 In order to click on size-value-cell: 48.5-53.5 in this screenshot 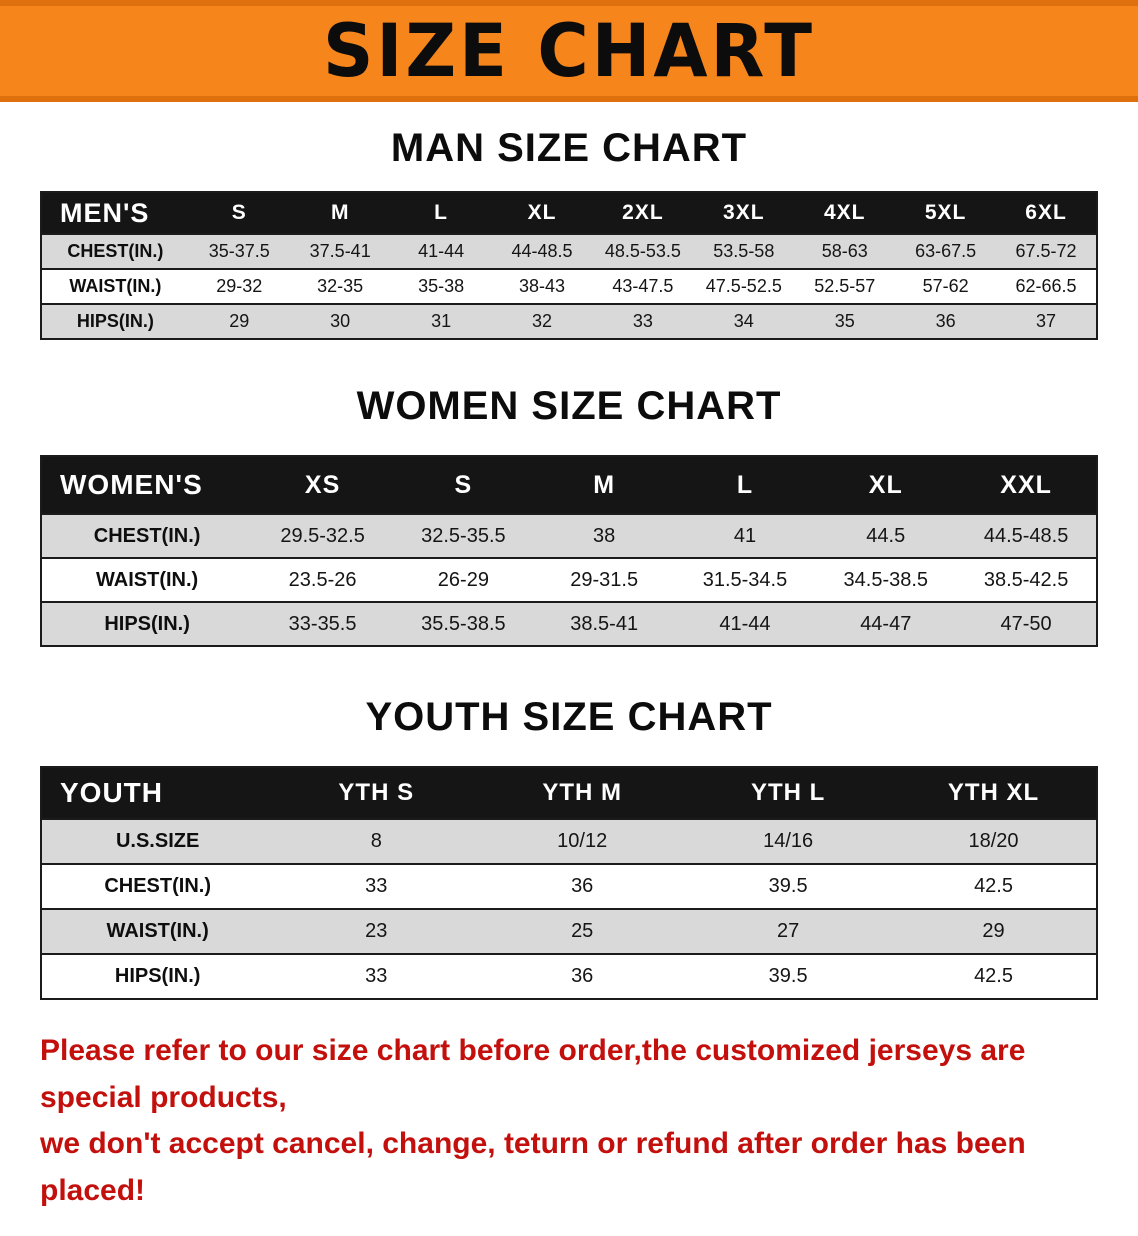, I will do `click(642, 251)`.